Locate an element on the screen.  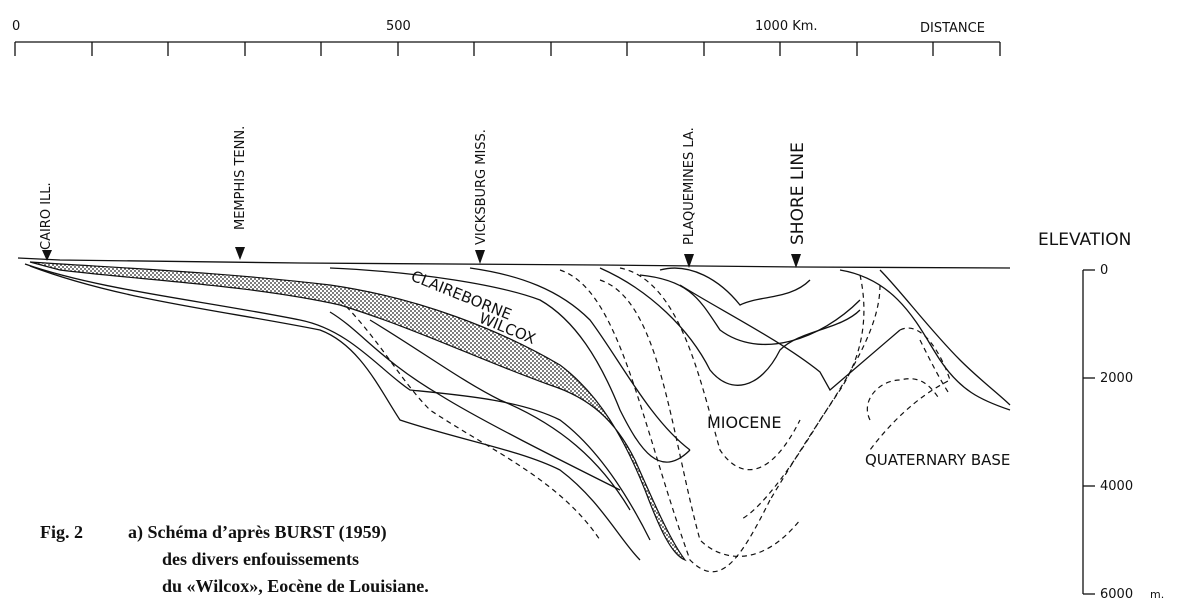
location-arrows is located at coordinates (421, 257).